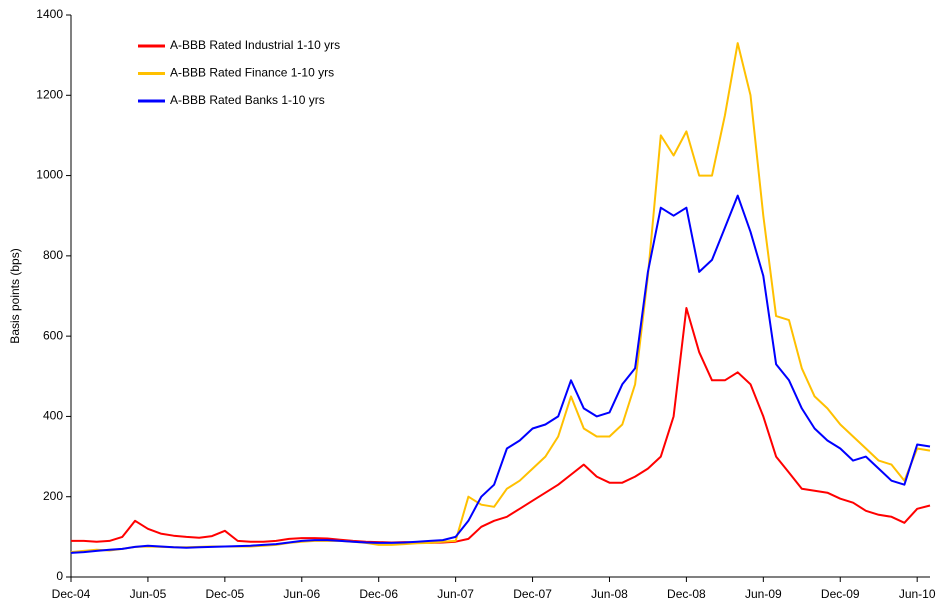  Describe the element at coordinates (225, 594) in the screenshot. I see `x-tick-label: Dec-05` at that location.